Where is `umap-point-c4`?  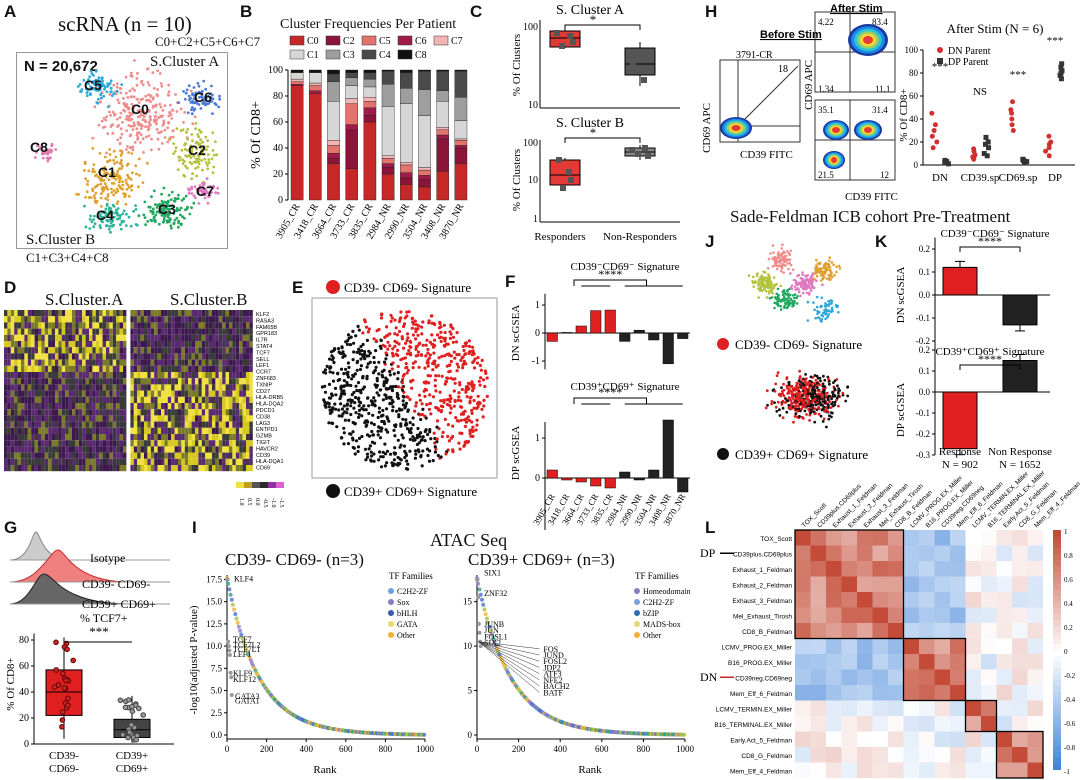
umap-point-c4 is located at coordinates (107, 205).